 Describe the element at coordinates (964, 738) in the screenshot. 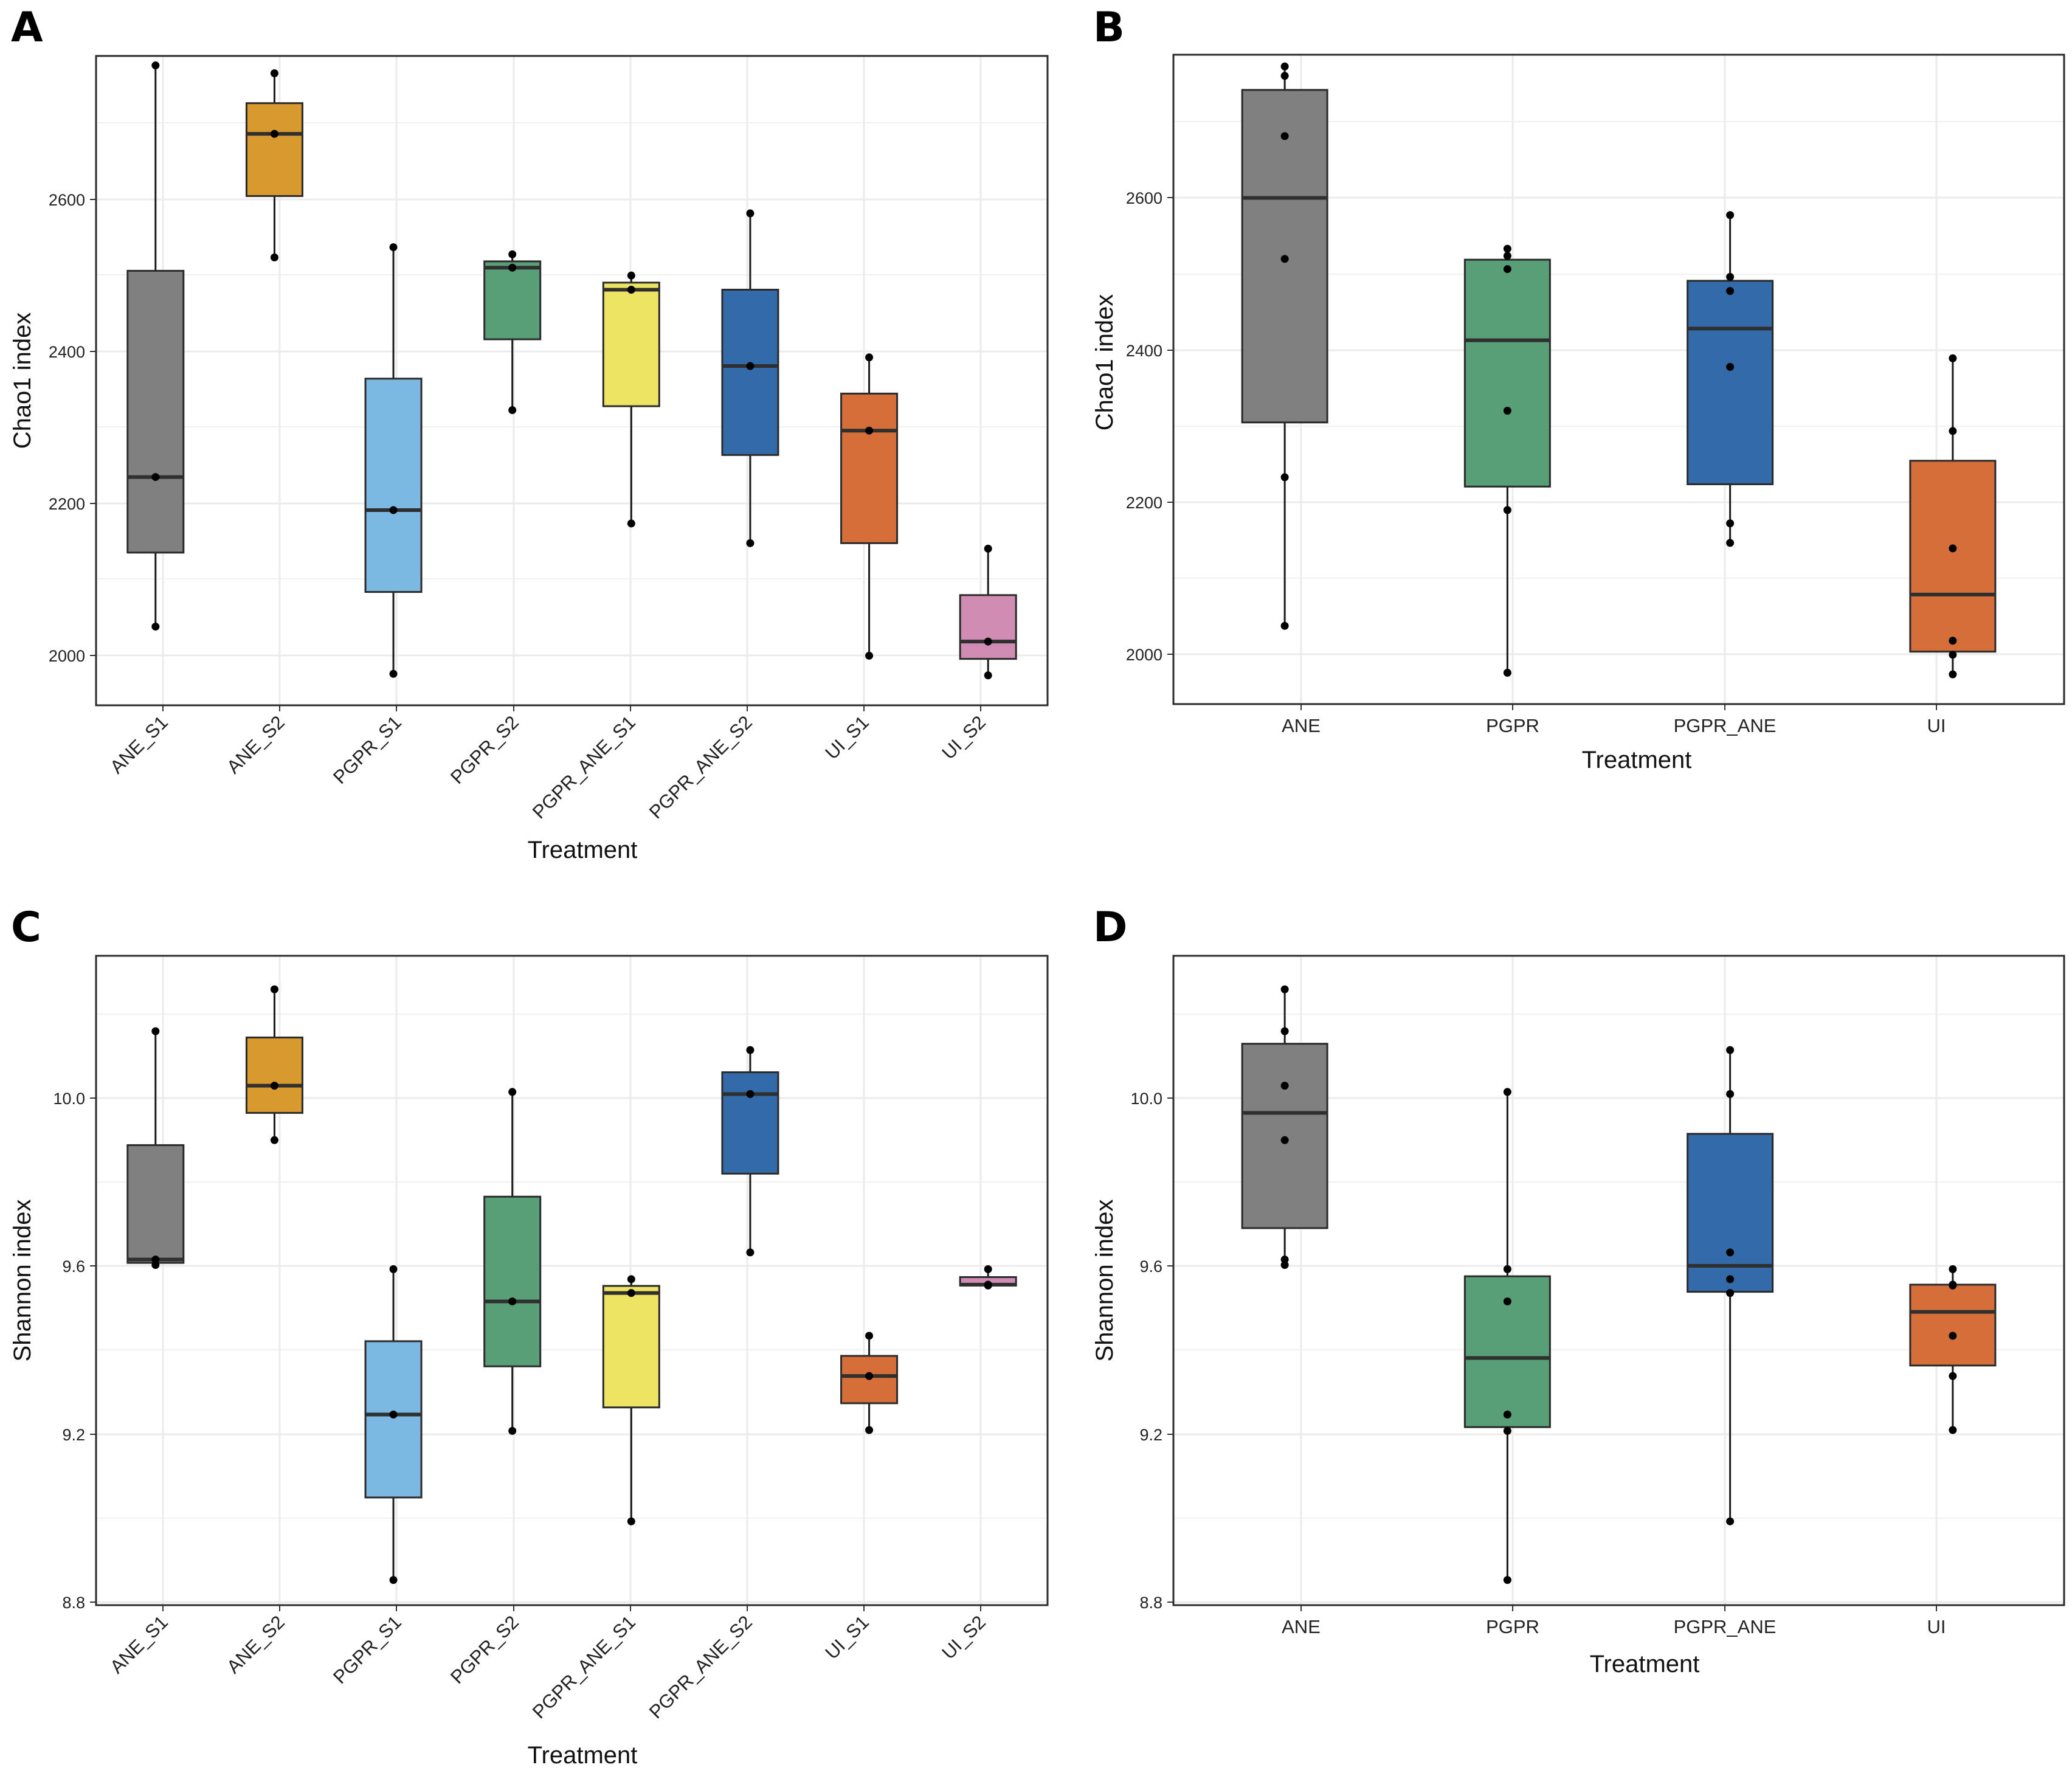

I see `x-tick-label: UI_S2` at that location.